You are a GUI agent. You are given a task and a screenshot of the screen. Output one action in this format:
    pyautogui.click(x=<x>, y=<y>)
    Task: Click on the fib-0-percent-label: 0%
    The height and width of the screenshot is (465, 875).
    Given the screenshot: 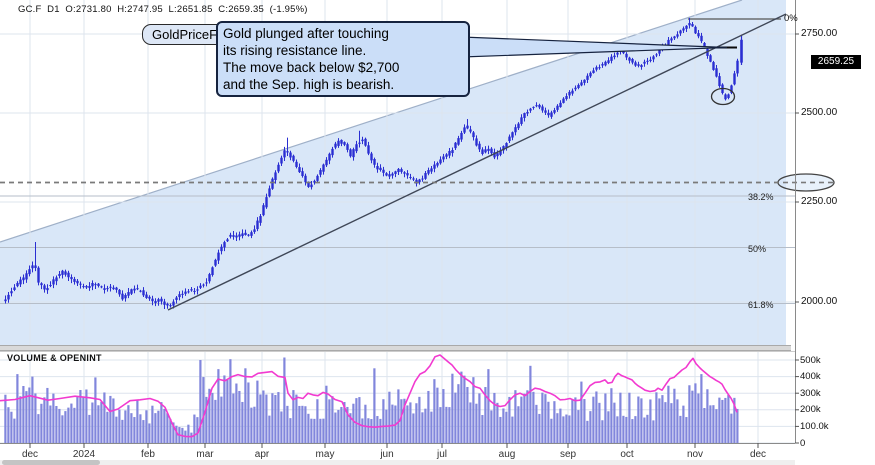 What is the action you would take?
    pyautogui.click(x=791, y=18)
    